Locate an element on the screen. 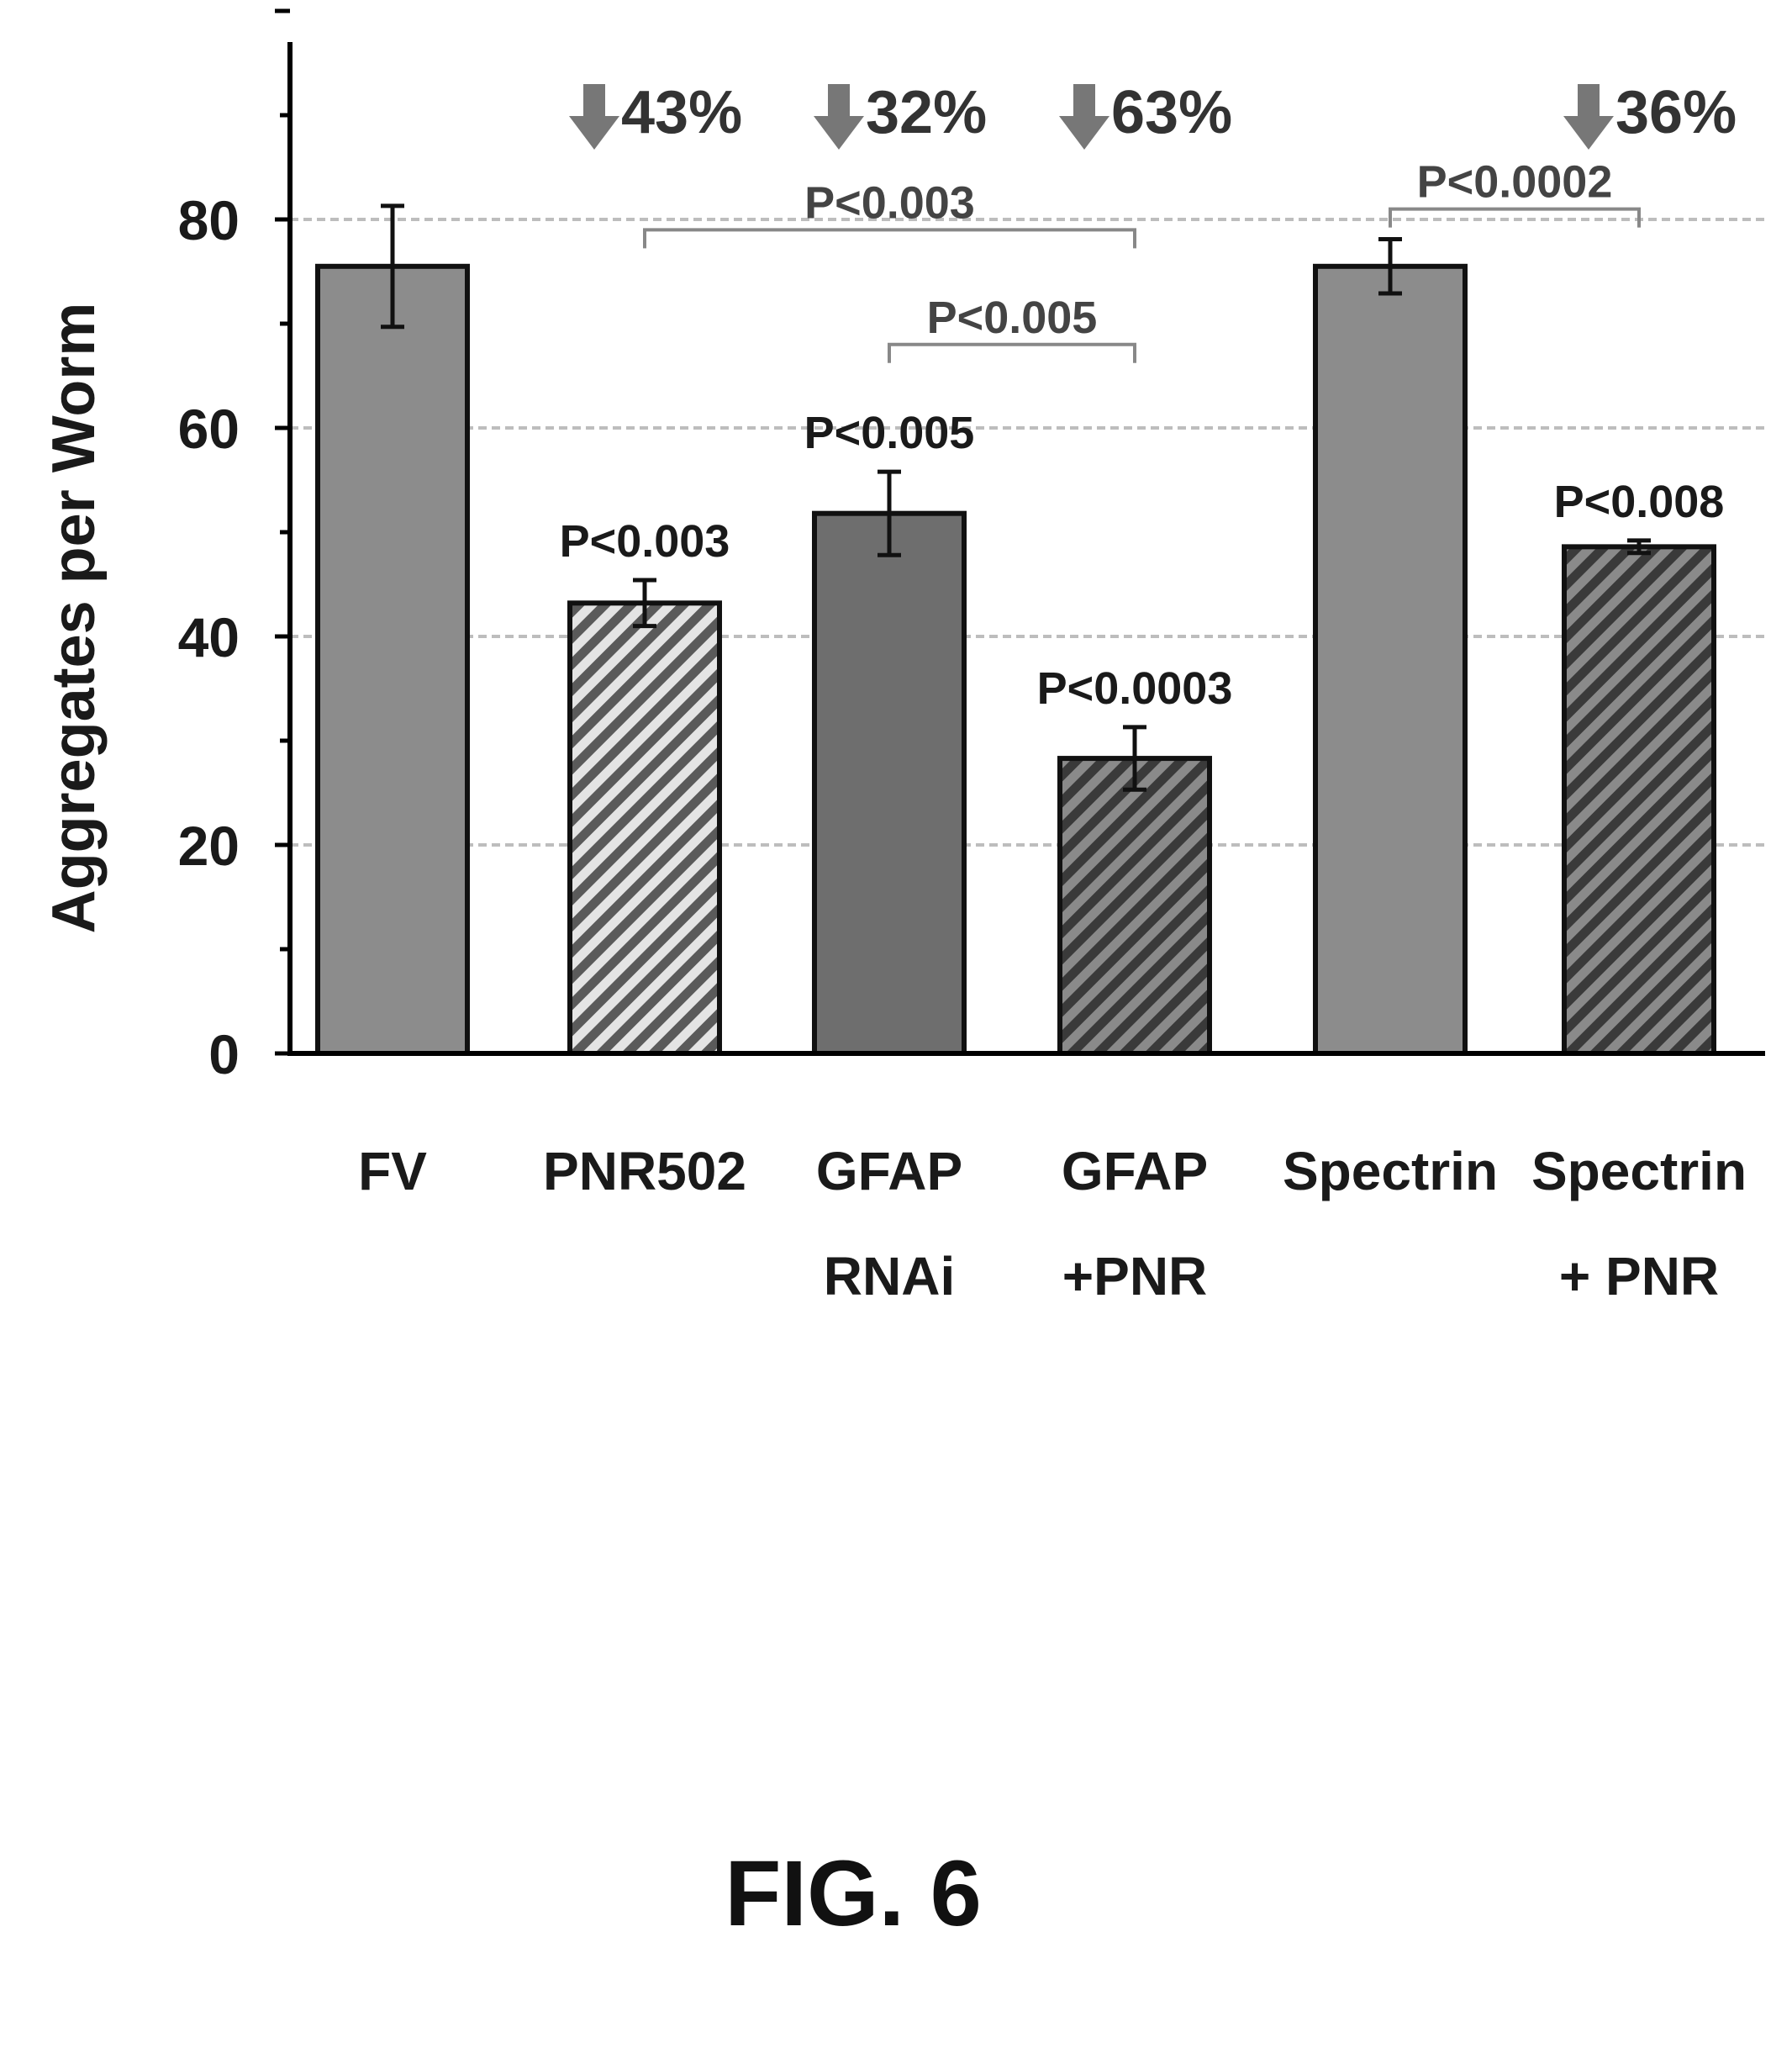 Image resolution: width=1792 pixels, height=2048 pixels. x-tick-label: + PNR is located at coordinates (1639, 1276).